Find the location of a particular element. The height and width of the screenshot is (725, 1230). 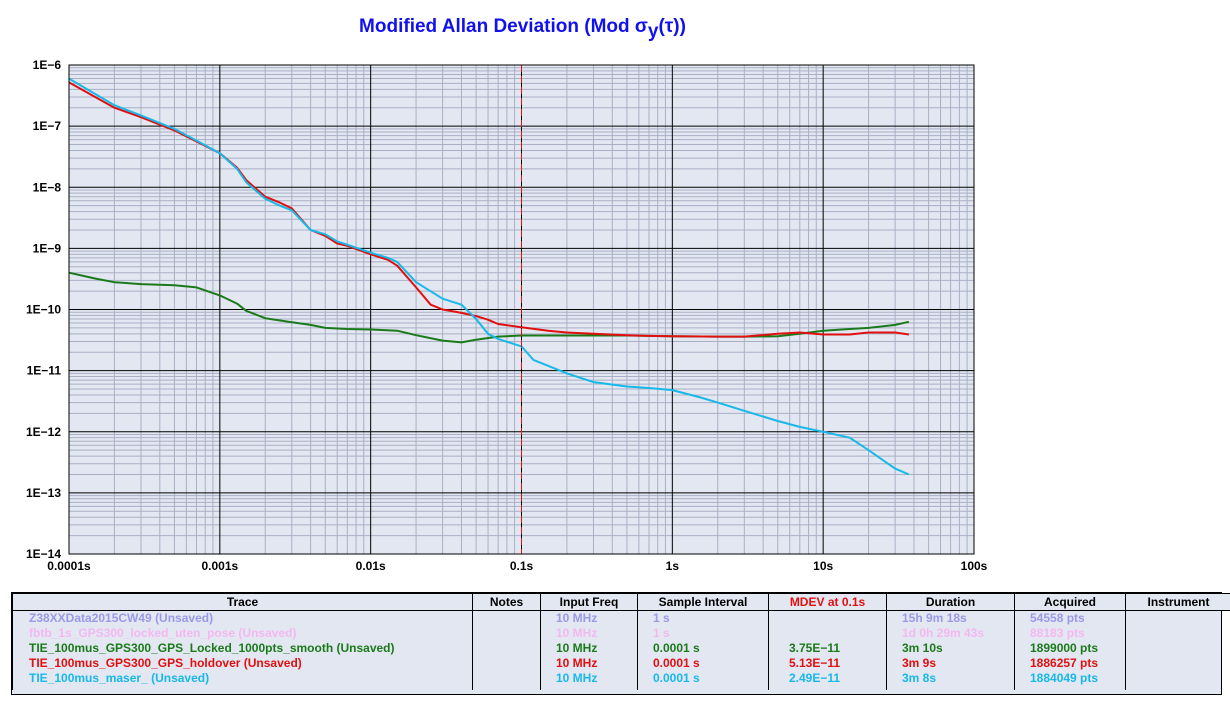

cell-acquired: 1886257 pts is located at coordinates (1070, 663).